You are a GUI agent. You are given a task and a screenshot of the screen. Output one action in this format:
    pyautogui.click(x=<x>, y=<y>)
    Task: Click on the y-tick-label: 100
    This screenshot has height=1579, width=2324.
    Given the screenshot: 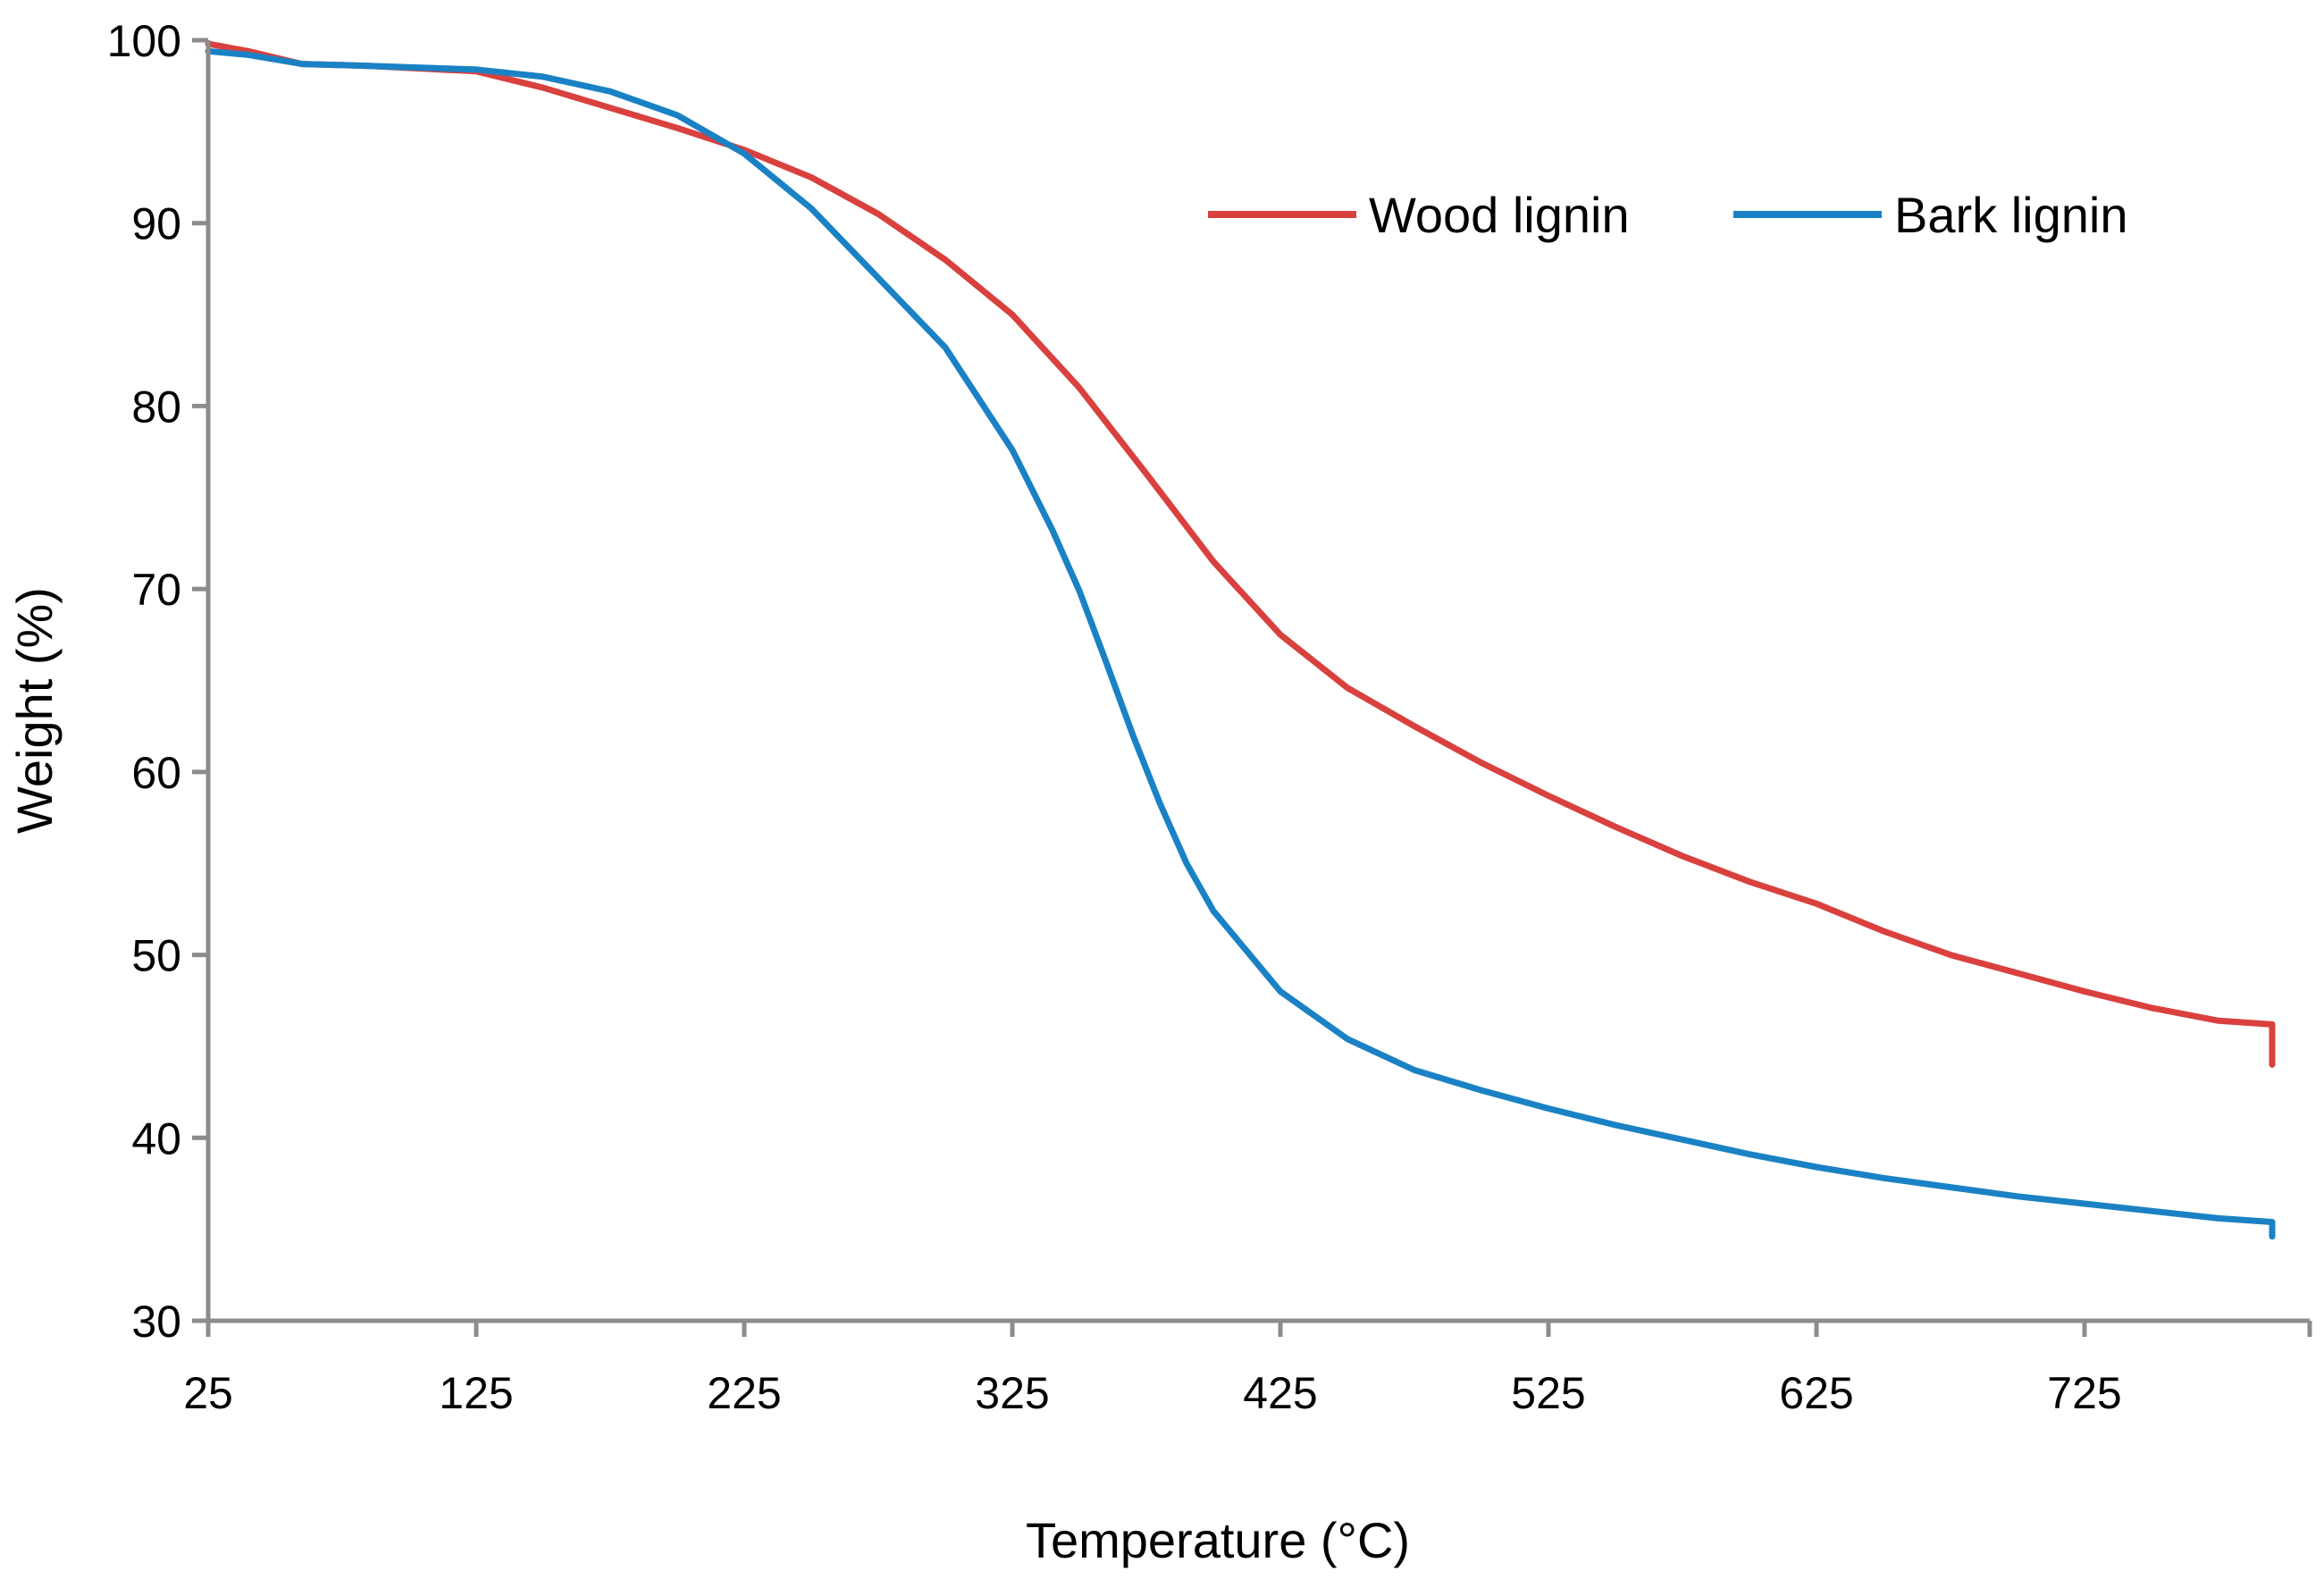 What is the action you would take?
    pyautogui.click(x=144, y=41)
    